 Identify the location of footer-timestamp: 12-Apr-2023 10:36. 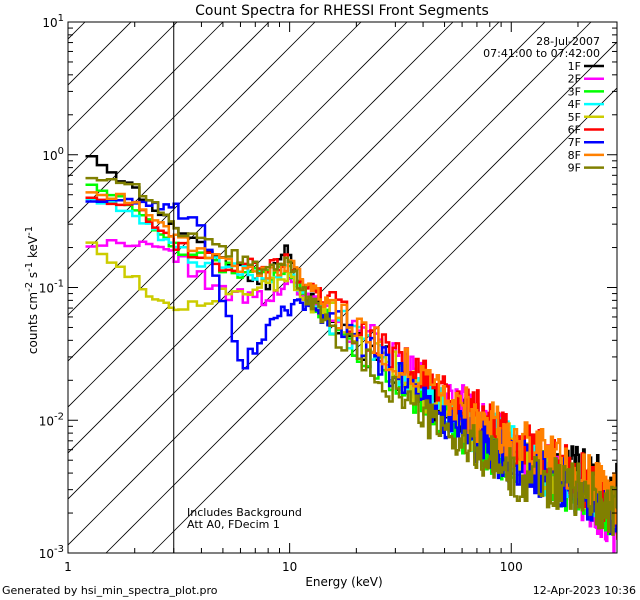
(584, 590).